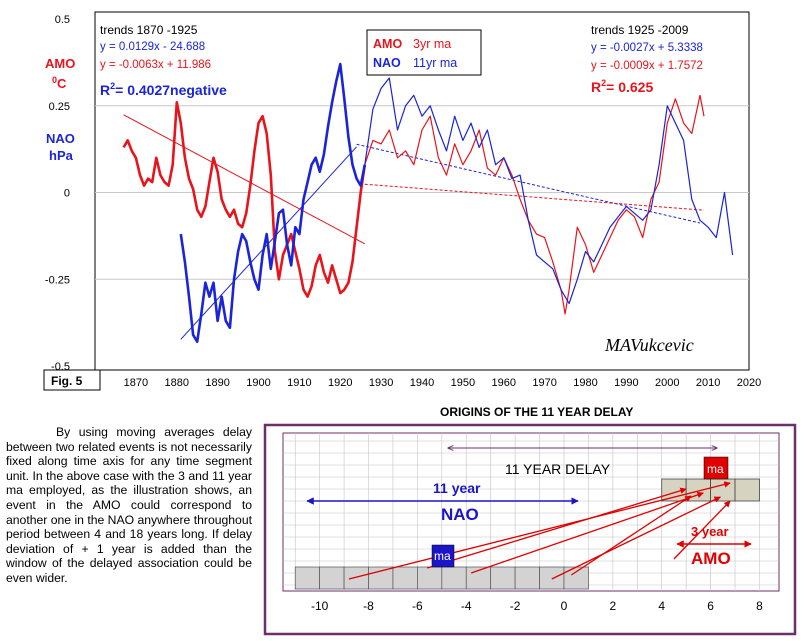 Image resolution: width=805 pixels, height=641 pixels. What do you see at coordinates (432, 44) in the screenshot?
I see `legend-amo-label: 3yr ma` at bounding box center [432, 44].